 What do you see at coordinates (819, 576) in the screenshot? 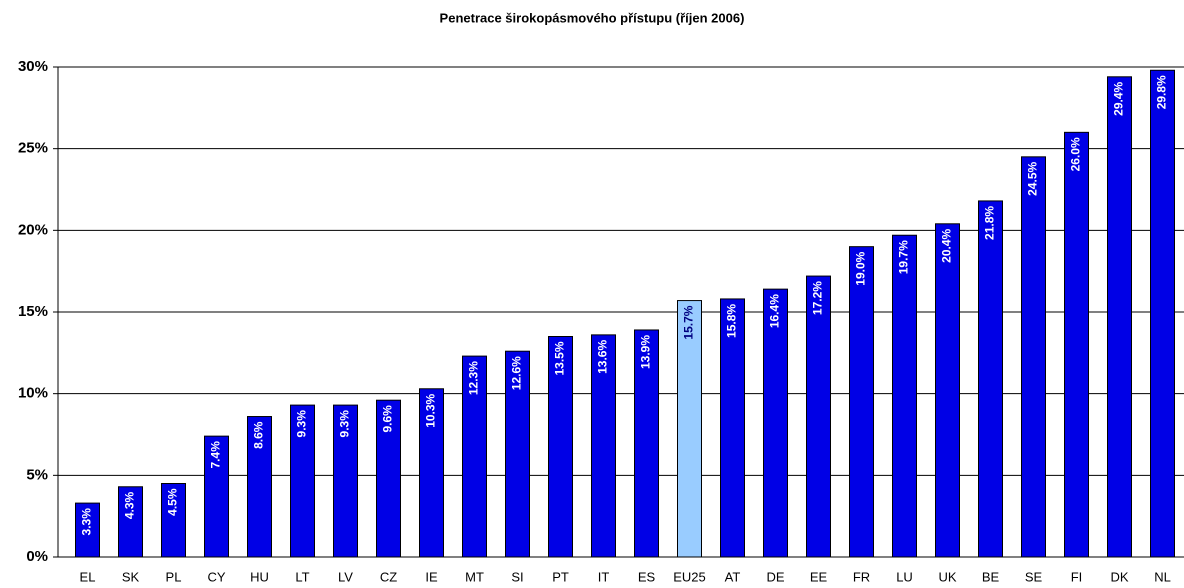
I see `x-tick-label: EE` at bounding box center [819, 576].